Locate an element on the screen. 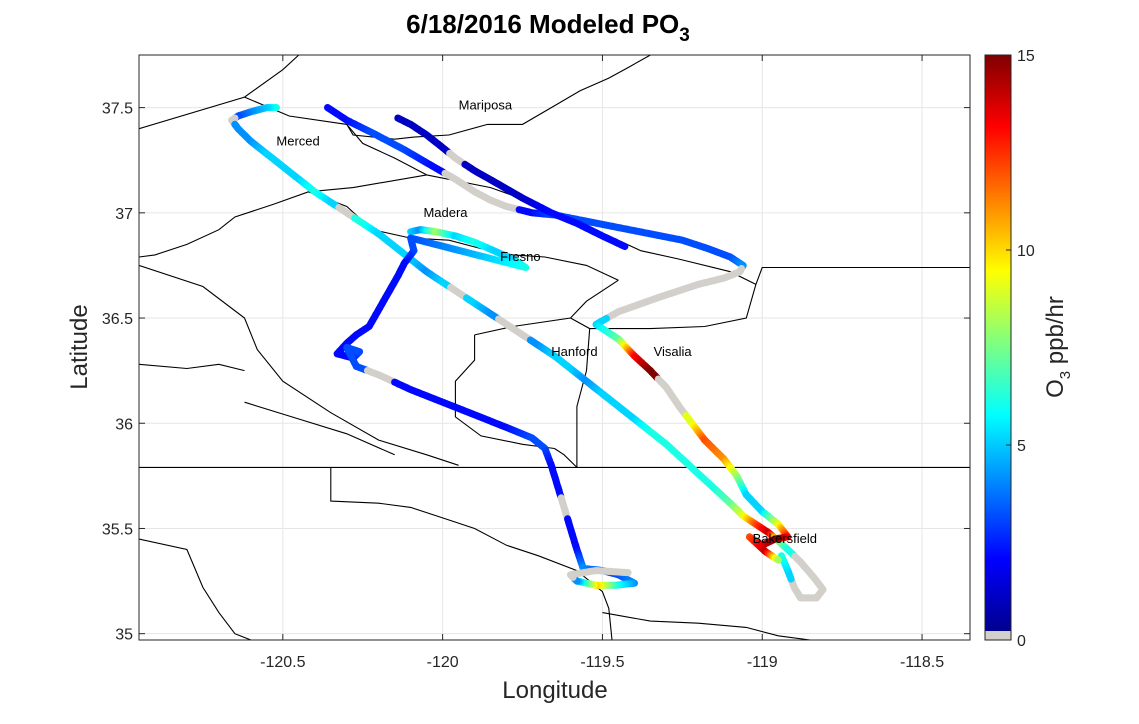  y-tick-label-0: 35 is located at coordinates (124, 635).